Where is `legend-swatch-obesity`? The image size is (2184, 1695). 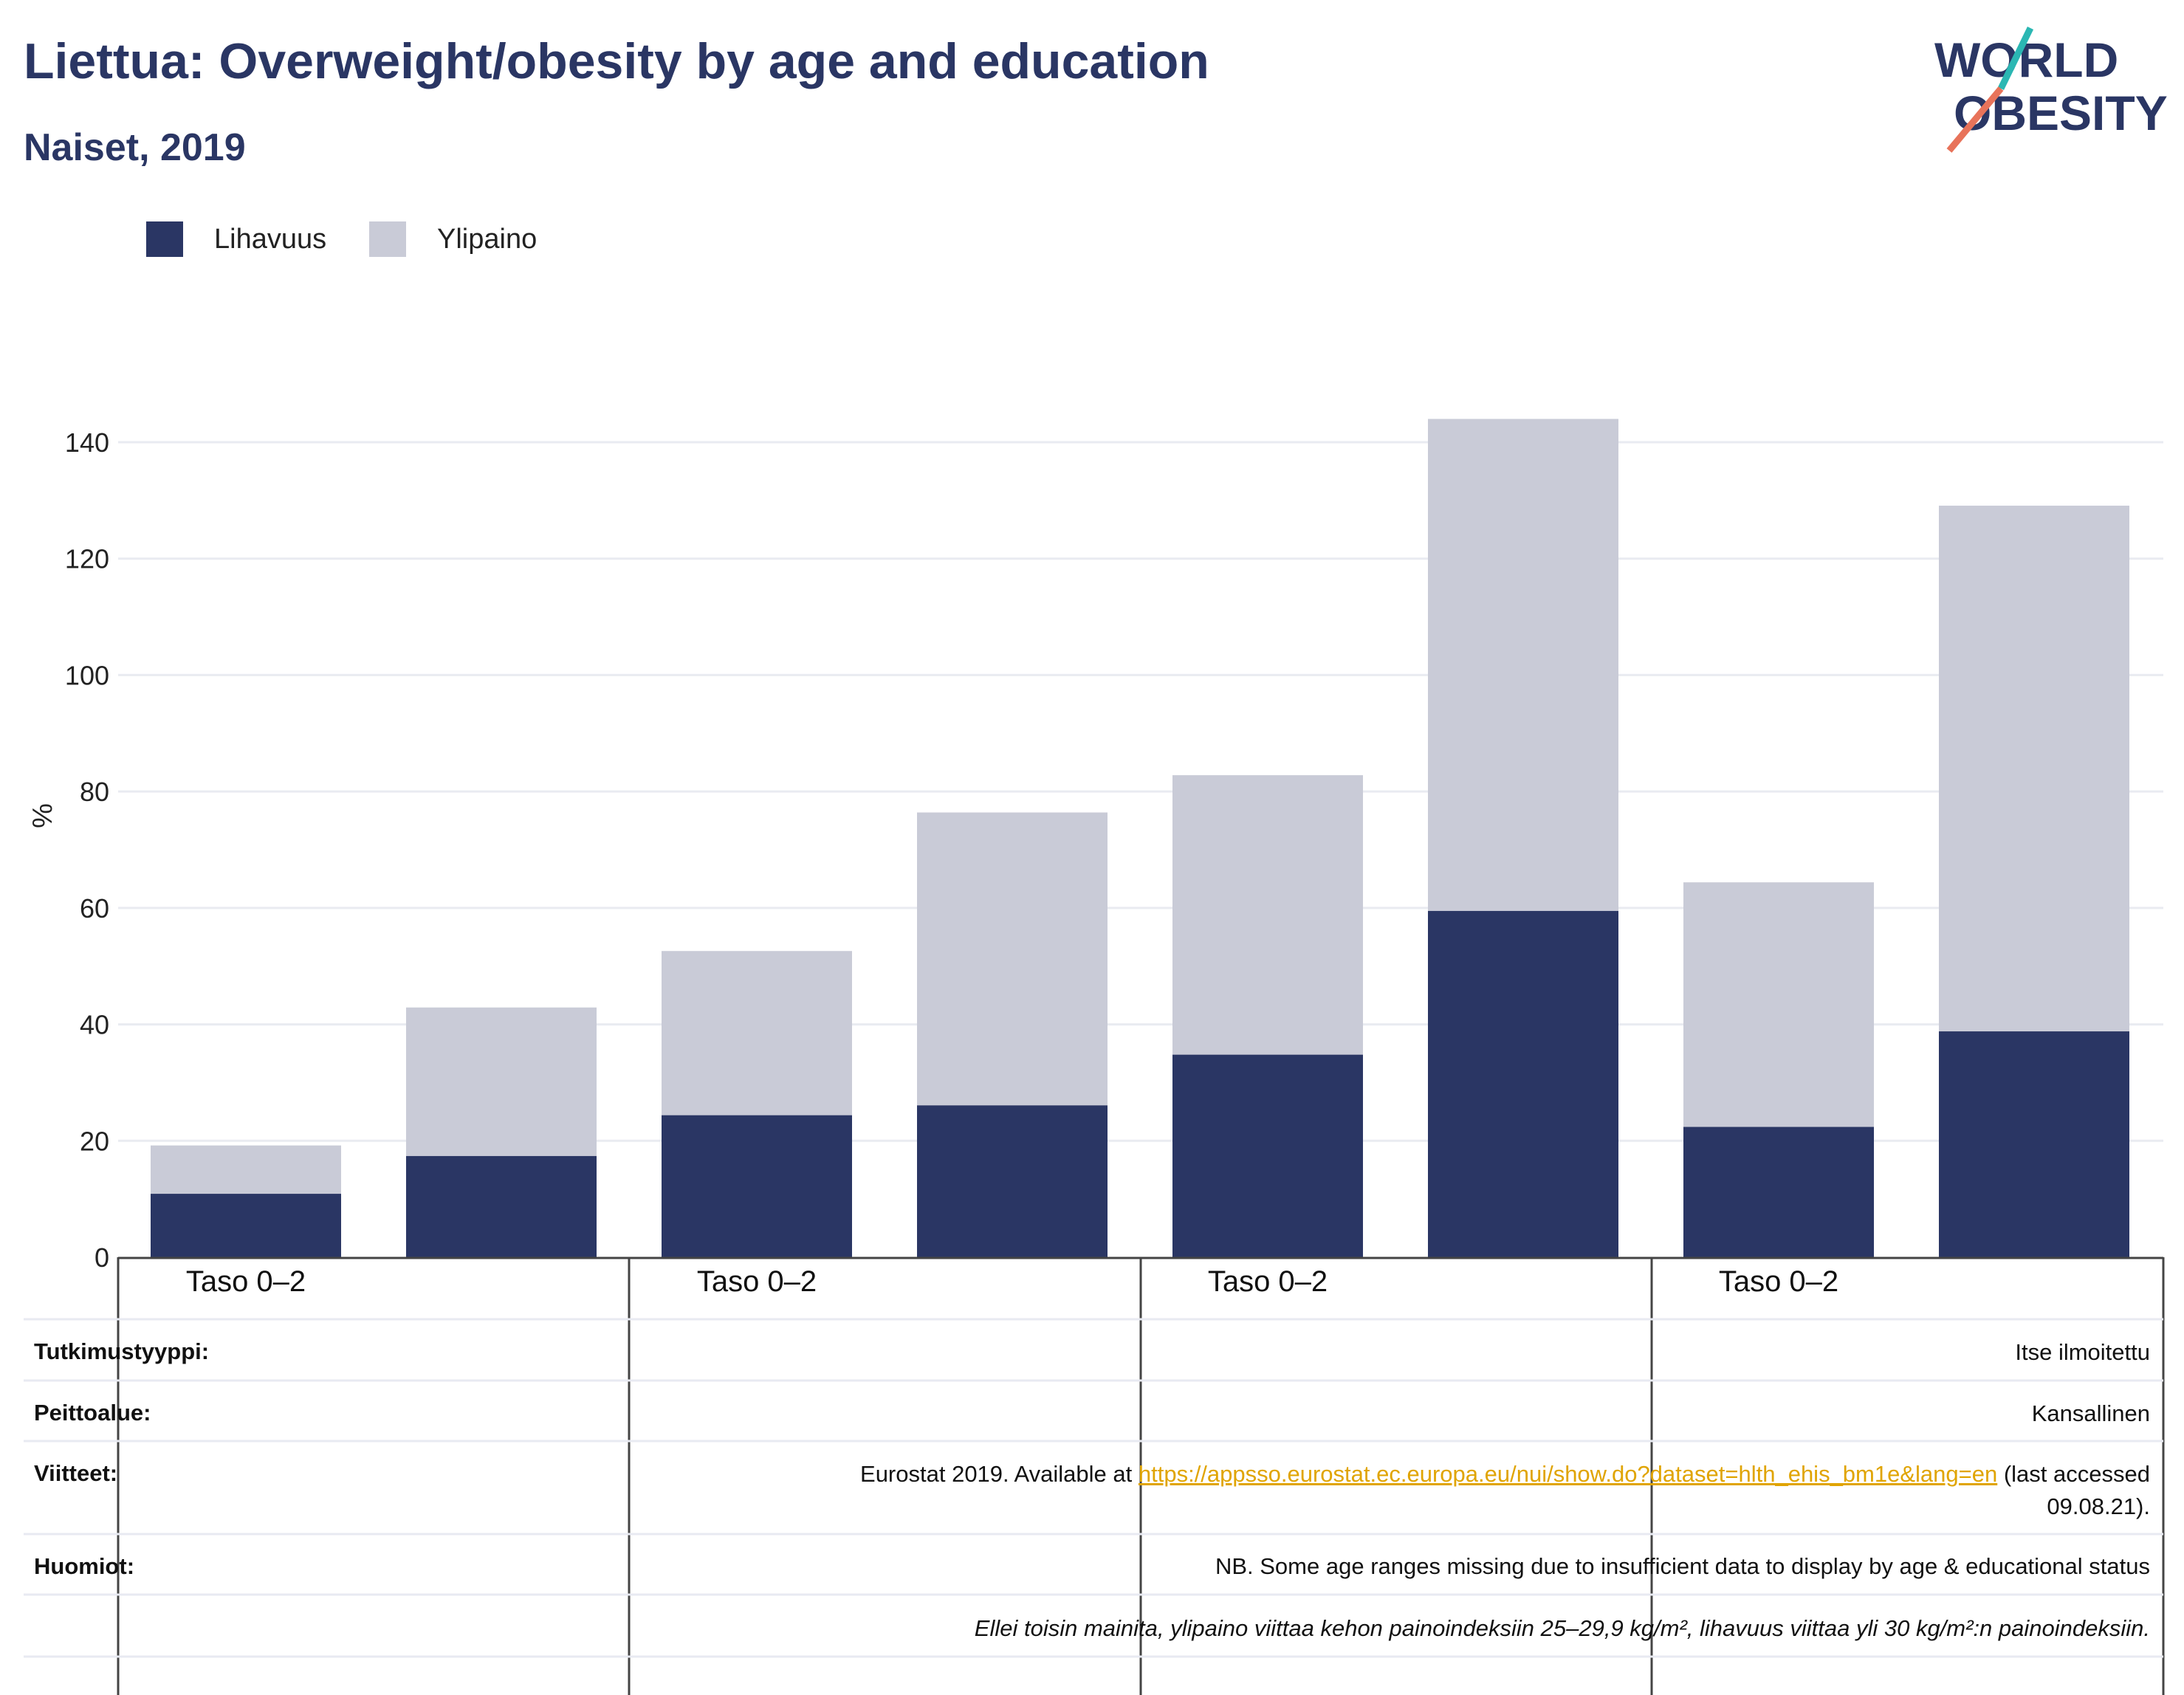
legend-swatch-obesity is located at coordinates (165, 239).